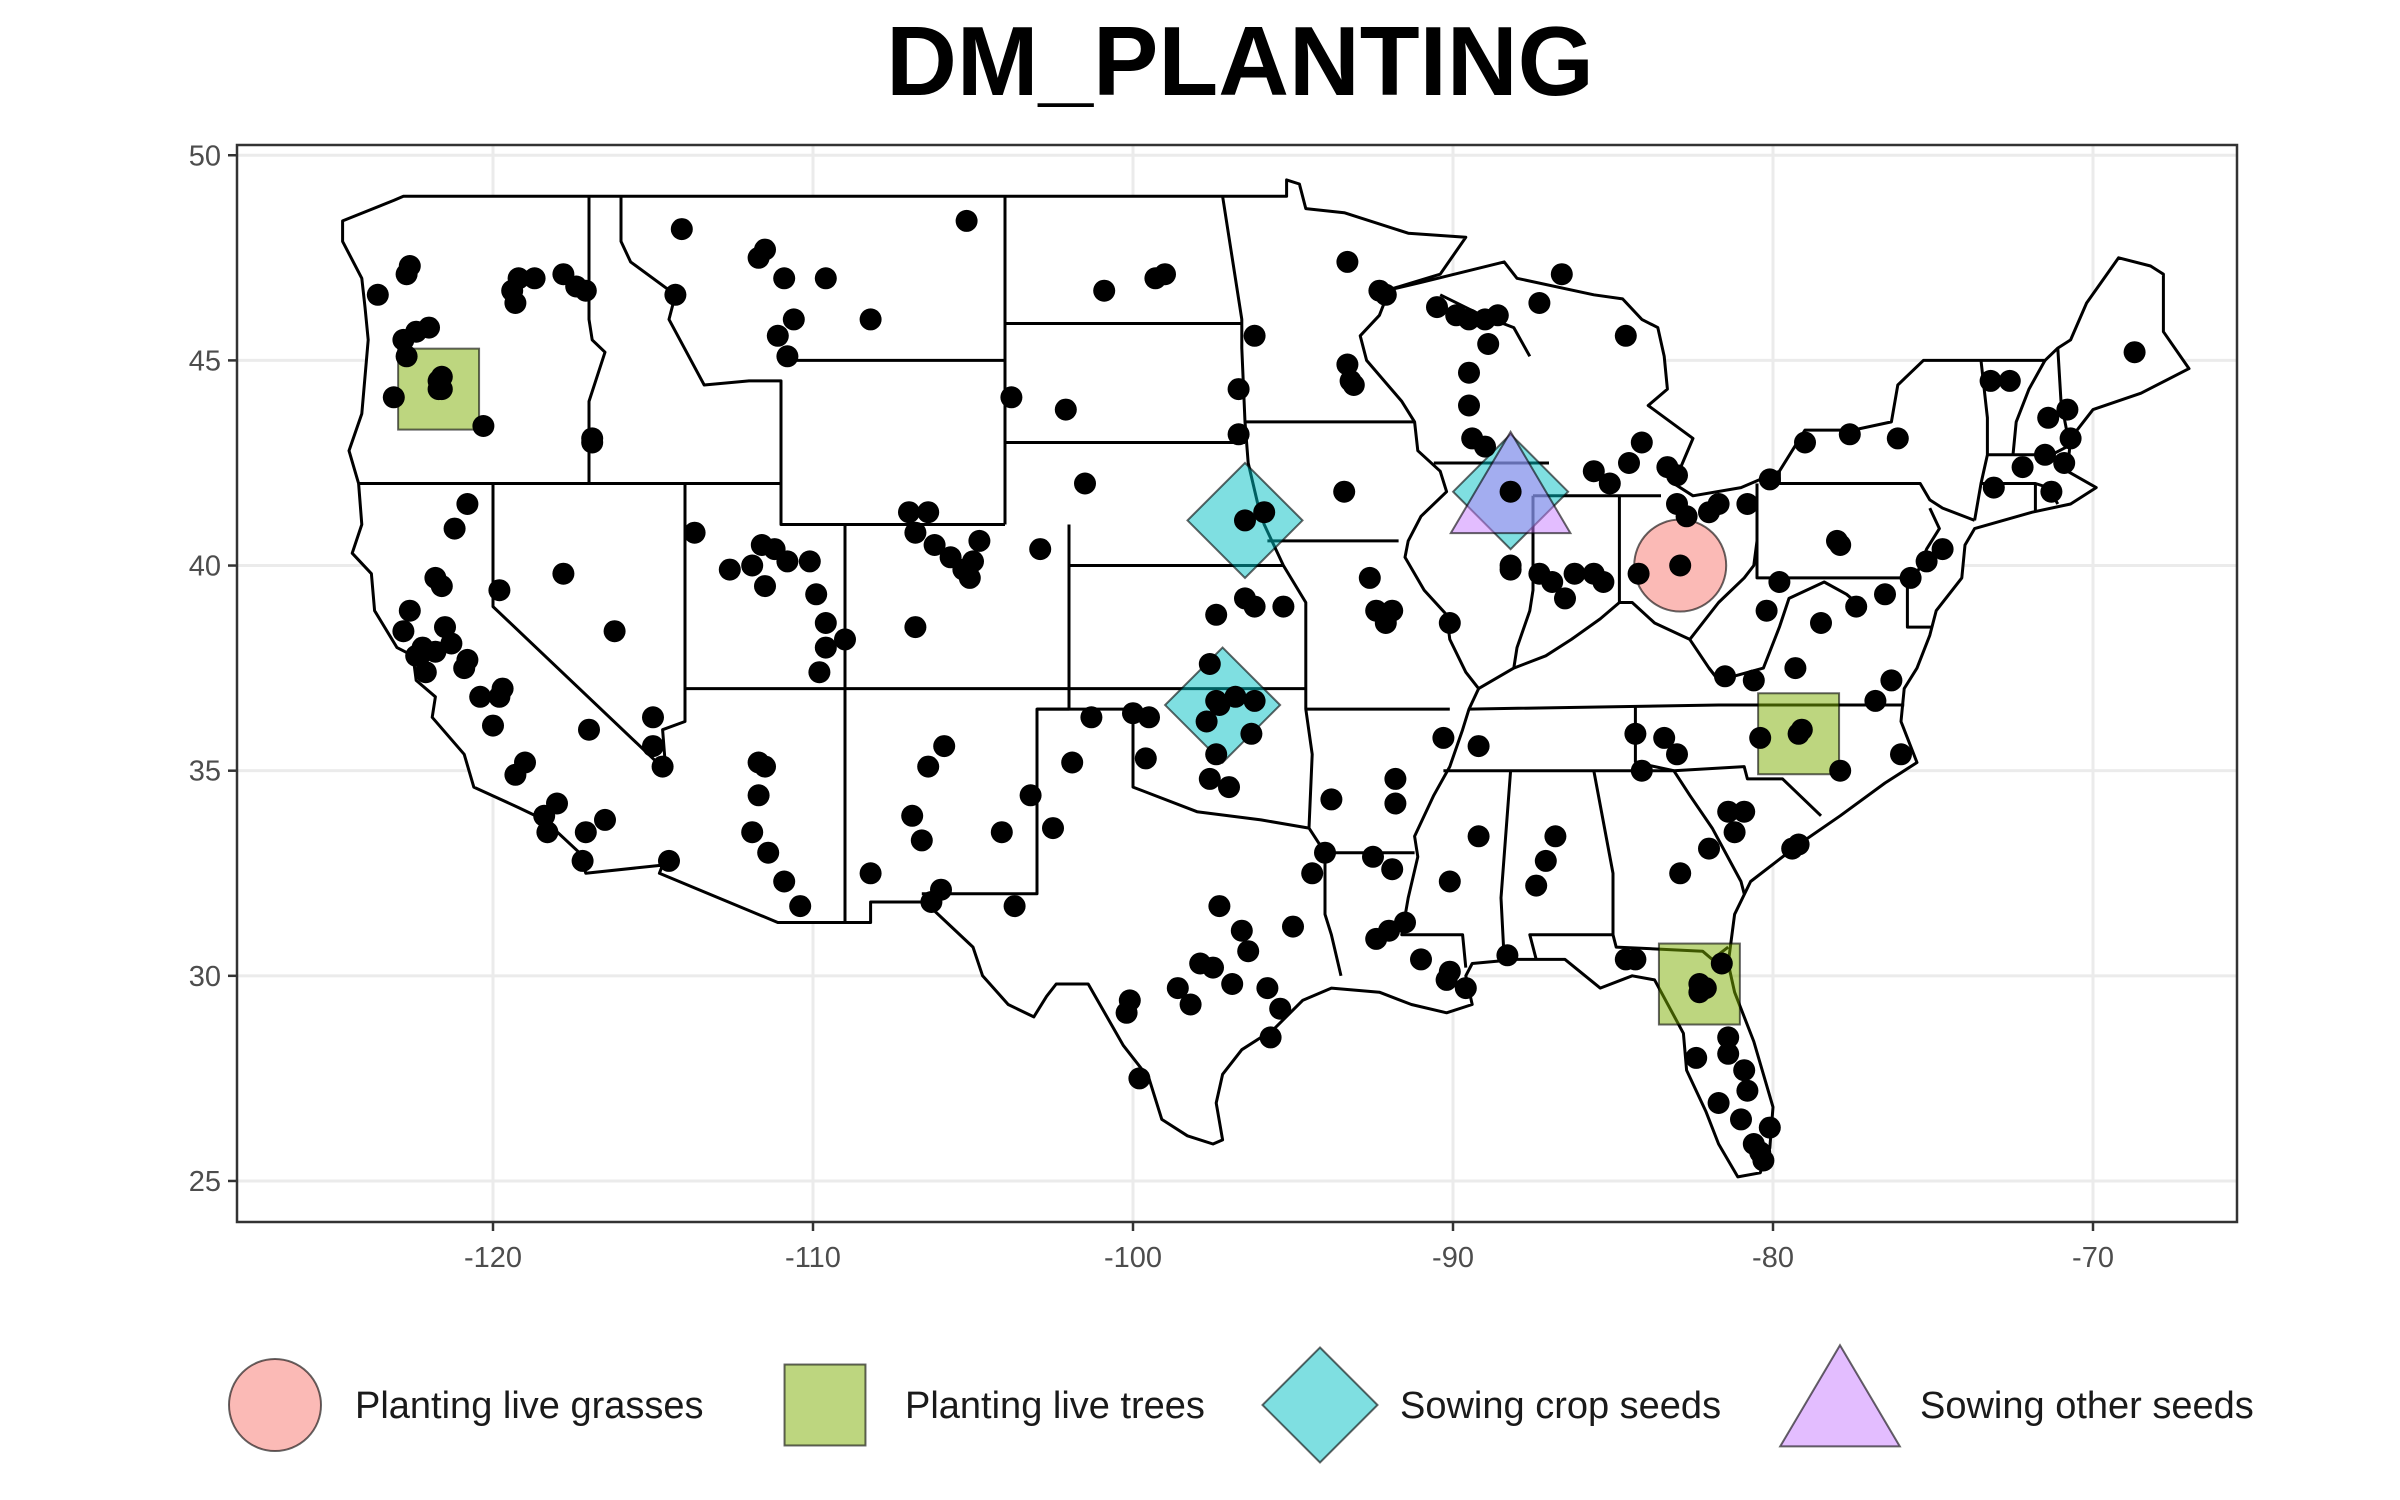 The image size is (2400, 1500). Describe the element at coordinates (529, 1406) in the screenshot. I see `legend-label: Planting live grasses` at that location.